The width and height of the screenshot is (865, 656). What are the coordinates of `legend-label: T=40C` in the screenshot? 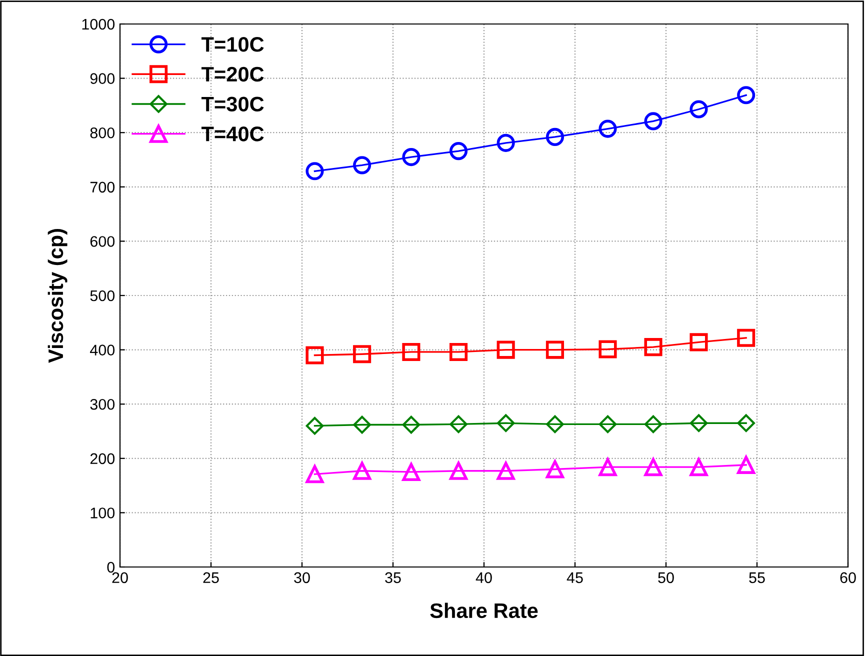 It's located at (232, 134).